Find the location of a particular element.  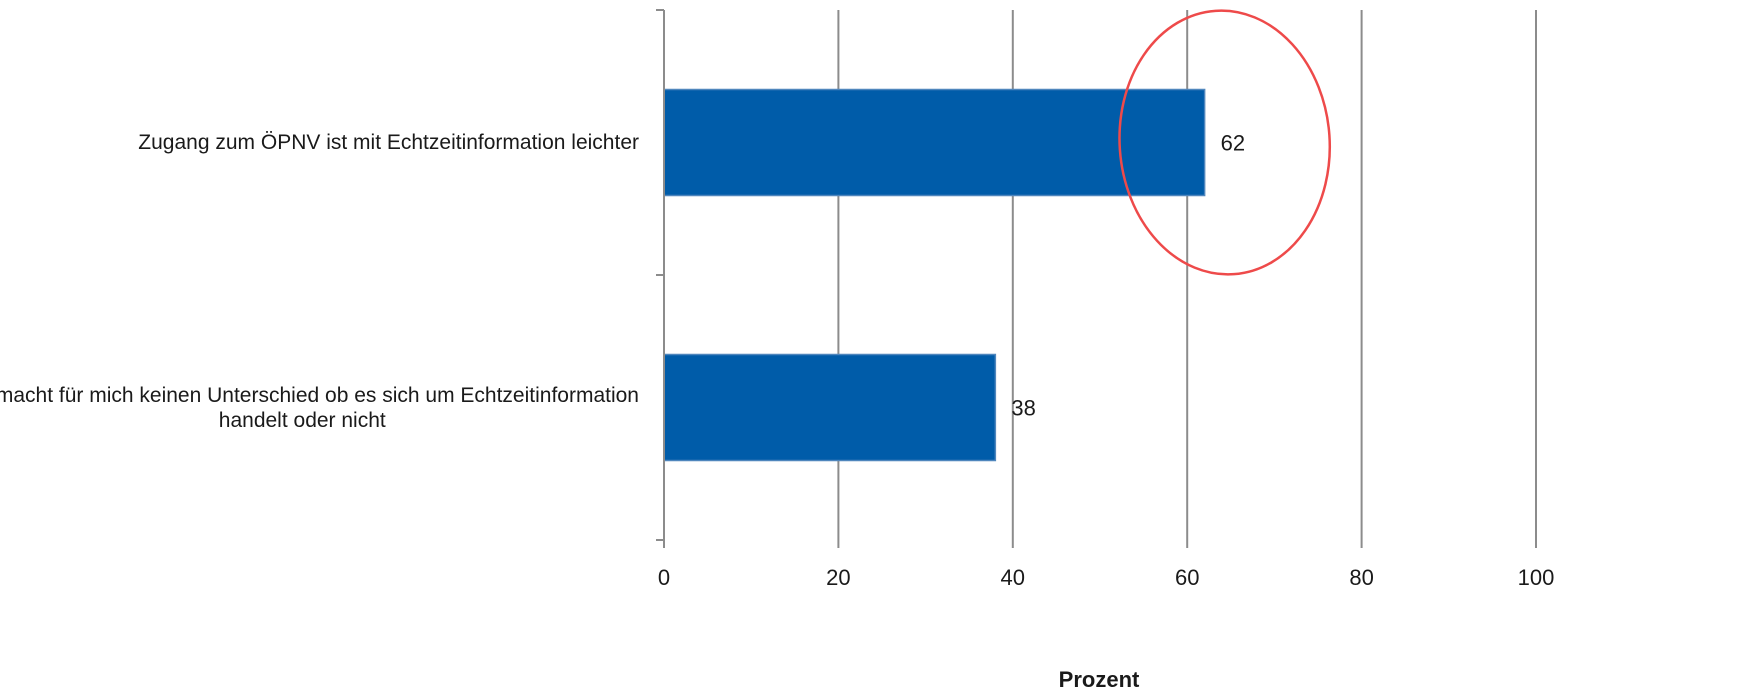

x-tick-label-100: 100 is located at coordinates (1536, 577).